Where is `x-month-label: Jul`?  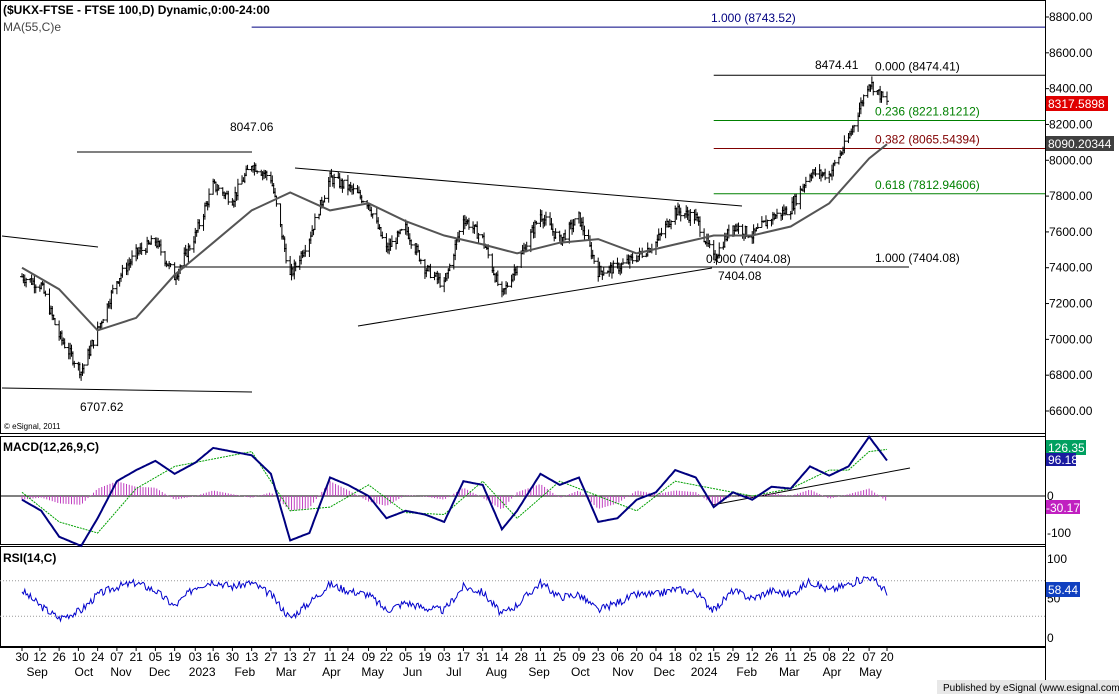
x-month-label: Jul is located at coordinates (453, 672).